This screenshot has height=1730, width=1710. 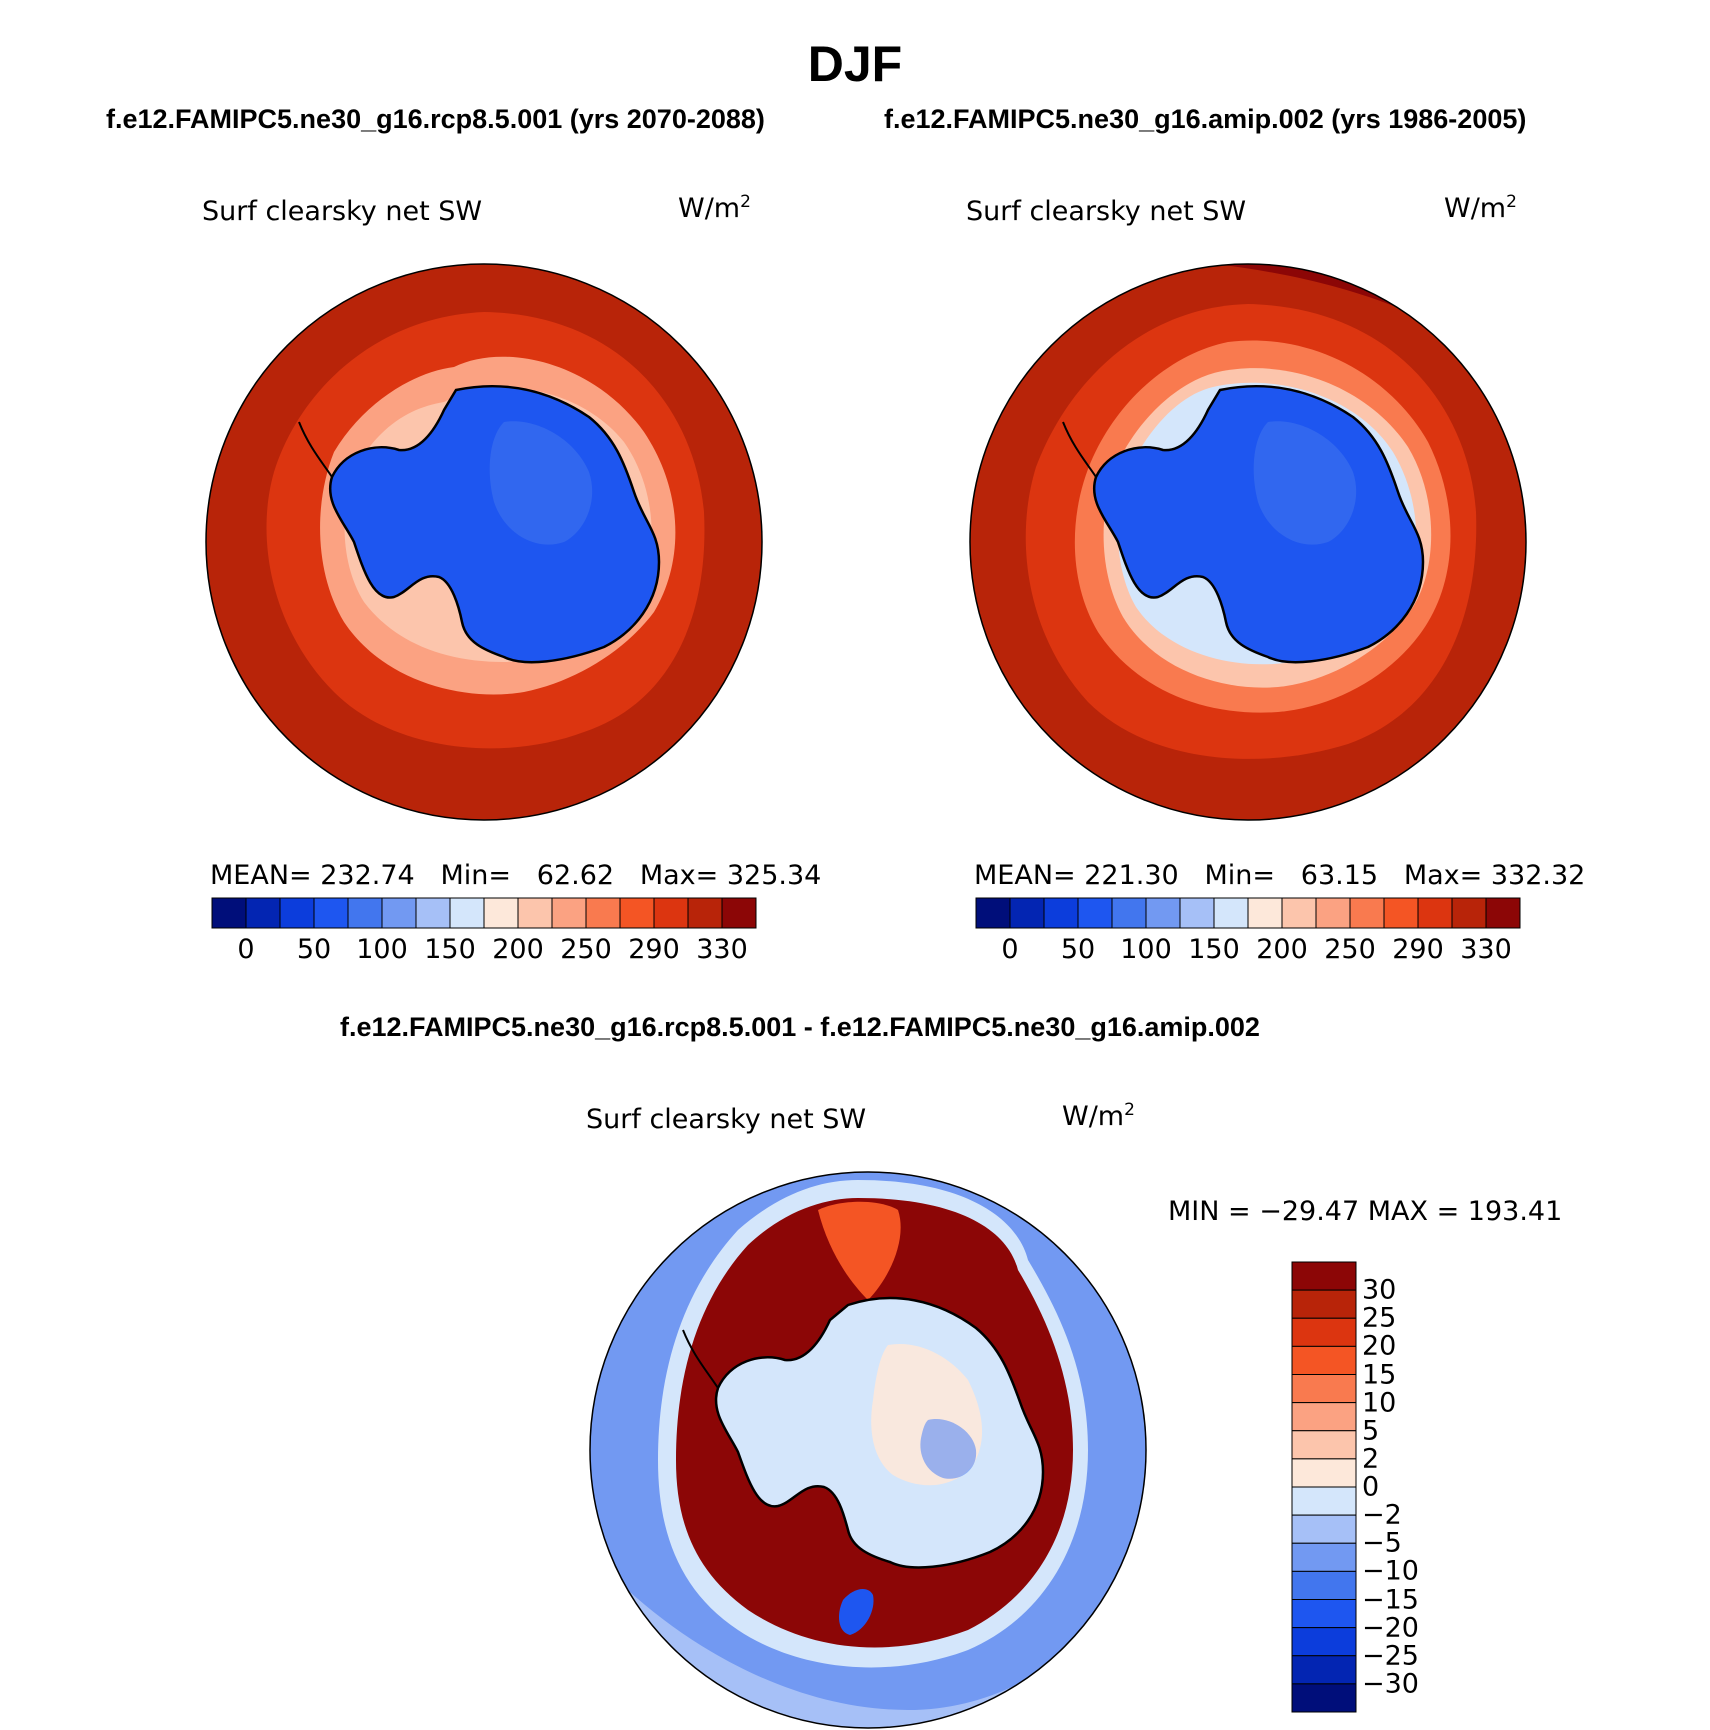 I want to click on diff-outer-pale, so click(x=868, y=1639).